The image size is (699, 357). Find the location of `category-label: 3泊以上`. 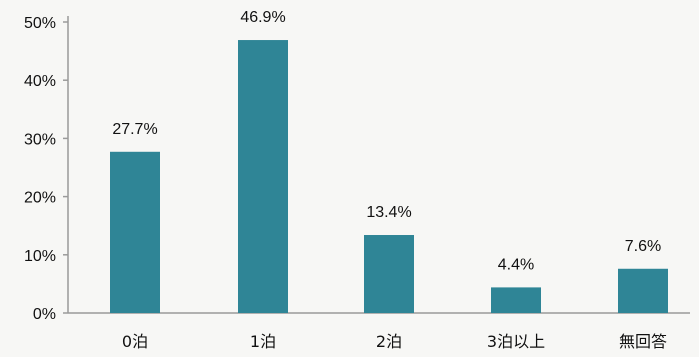

category-label: 3泊以上 is located at coordinates (516, 341).